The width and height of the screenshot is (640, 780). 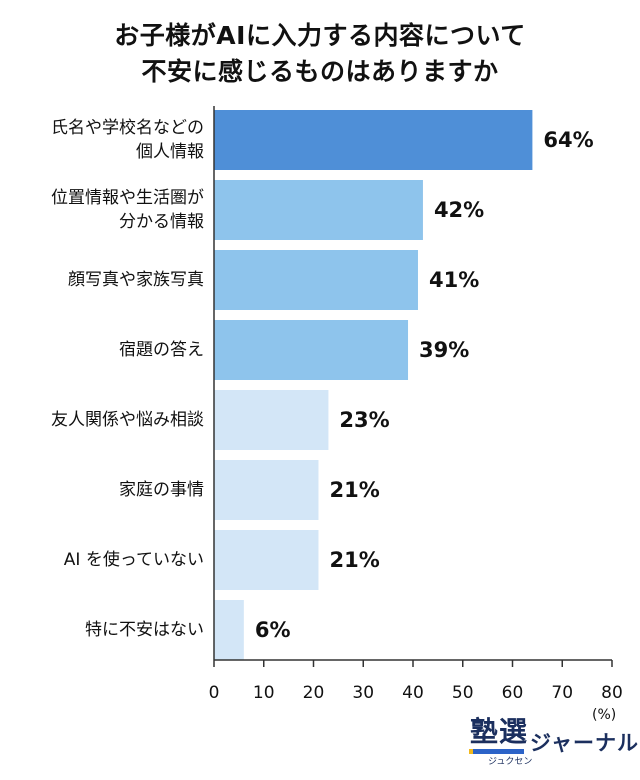 I want to click on juku-sen-journal-logo: 塾選 ジュクセン ジャーナル, so click(x=554, y=745).